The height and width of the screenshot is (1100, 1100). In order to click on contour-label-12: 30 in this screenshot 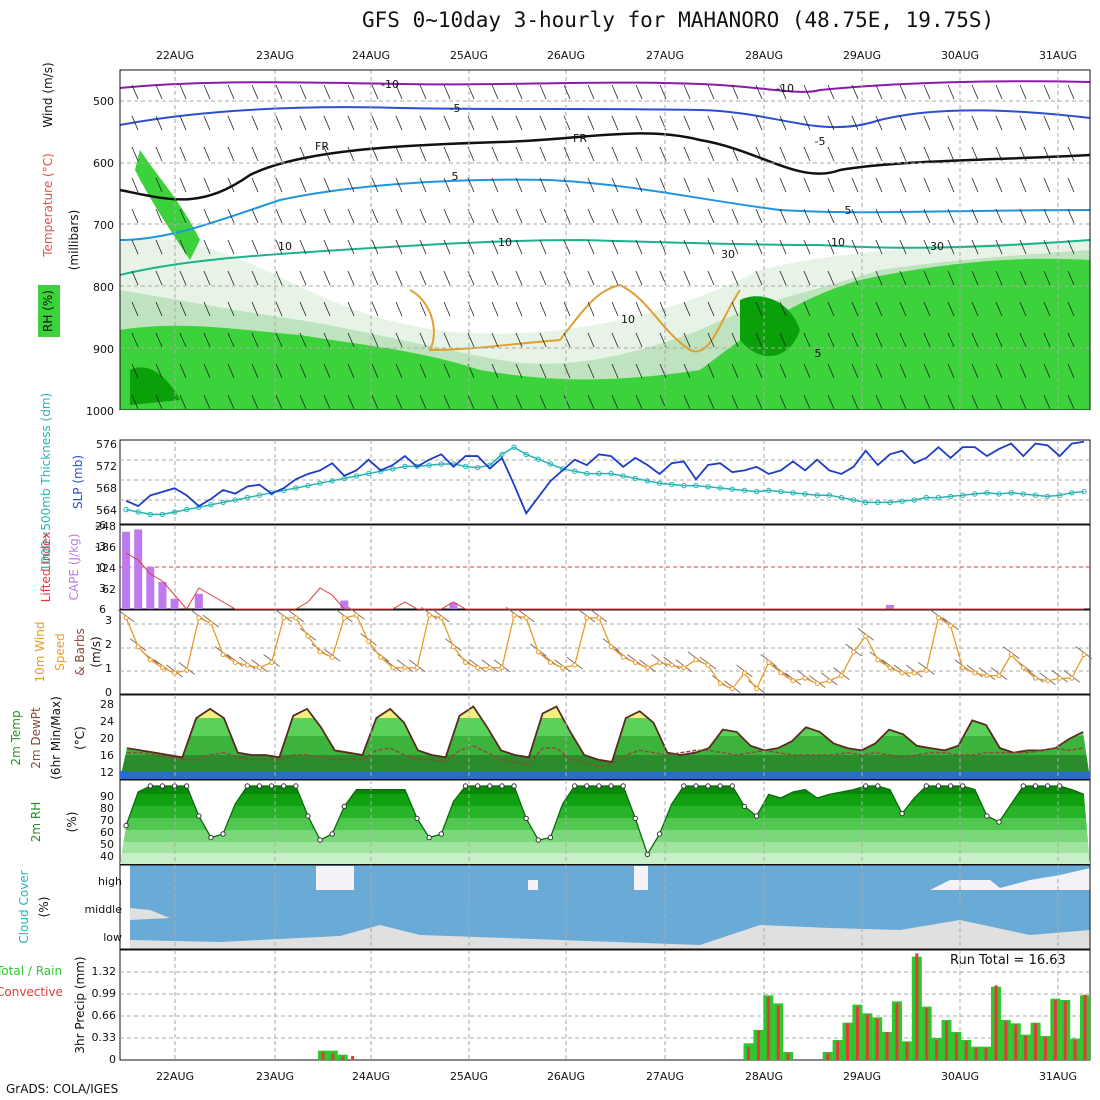, I will do `click(937, 246)`.